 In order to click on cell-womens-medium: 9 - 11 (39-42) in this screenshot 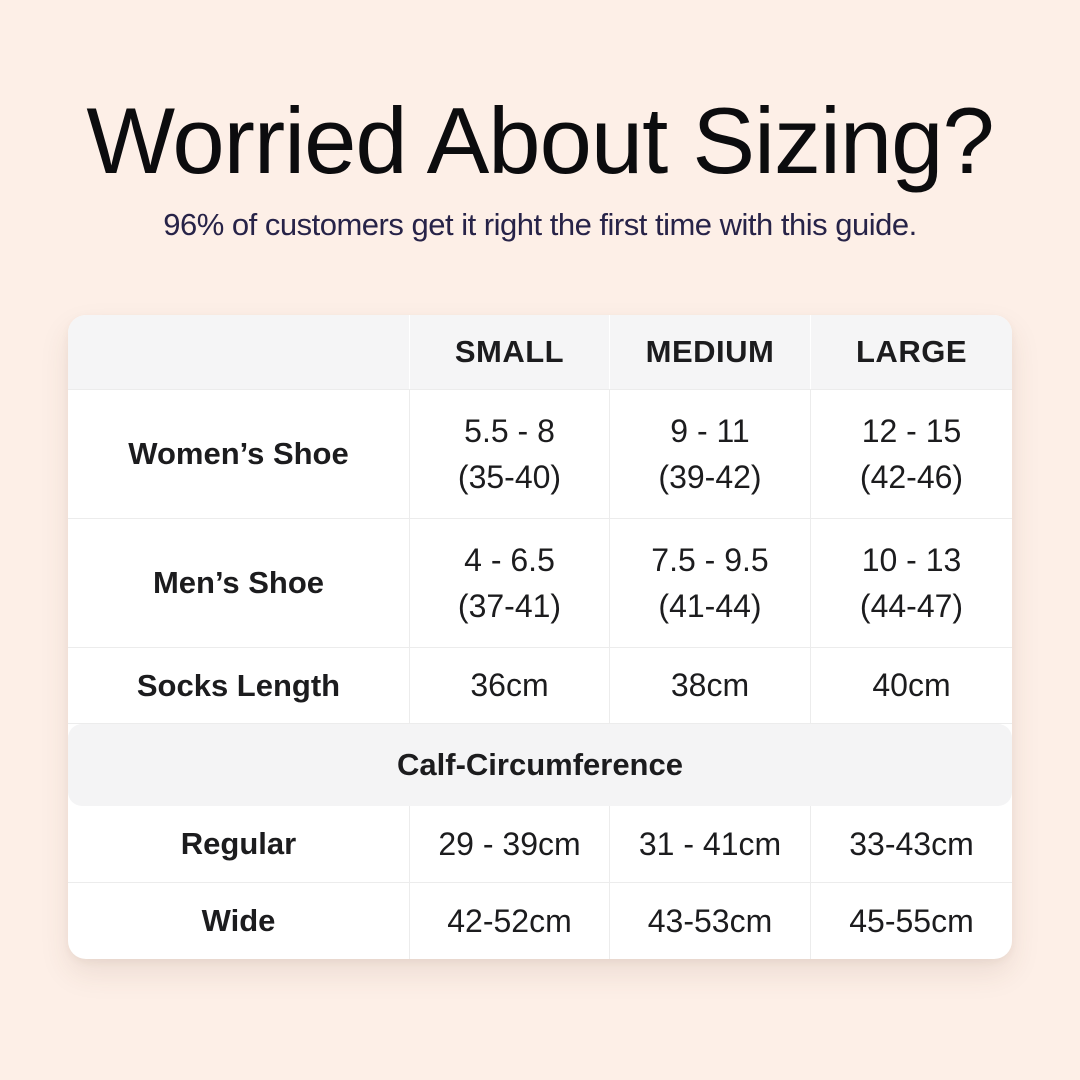, I will do `click(710, 454)`.